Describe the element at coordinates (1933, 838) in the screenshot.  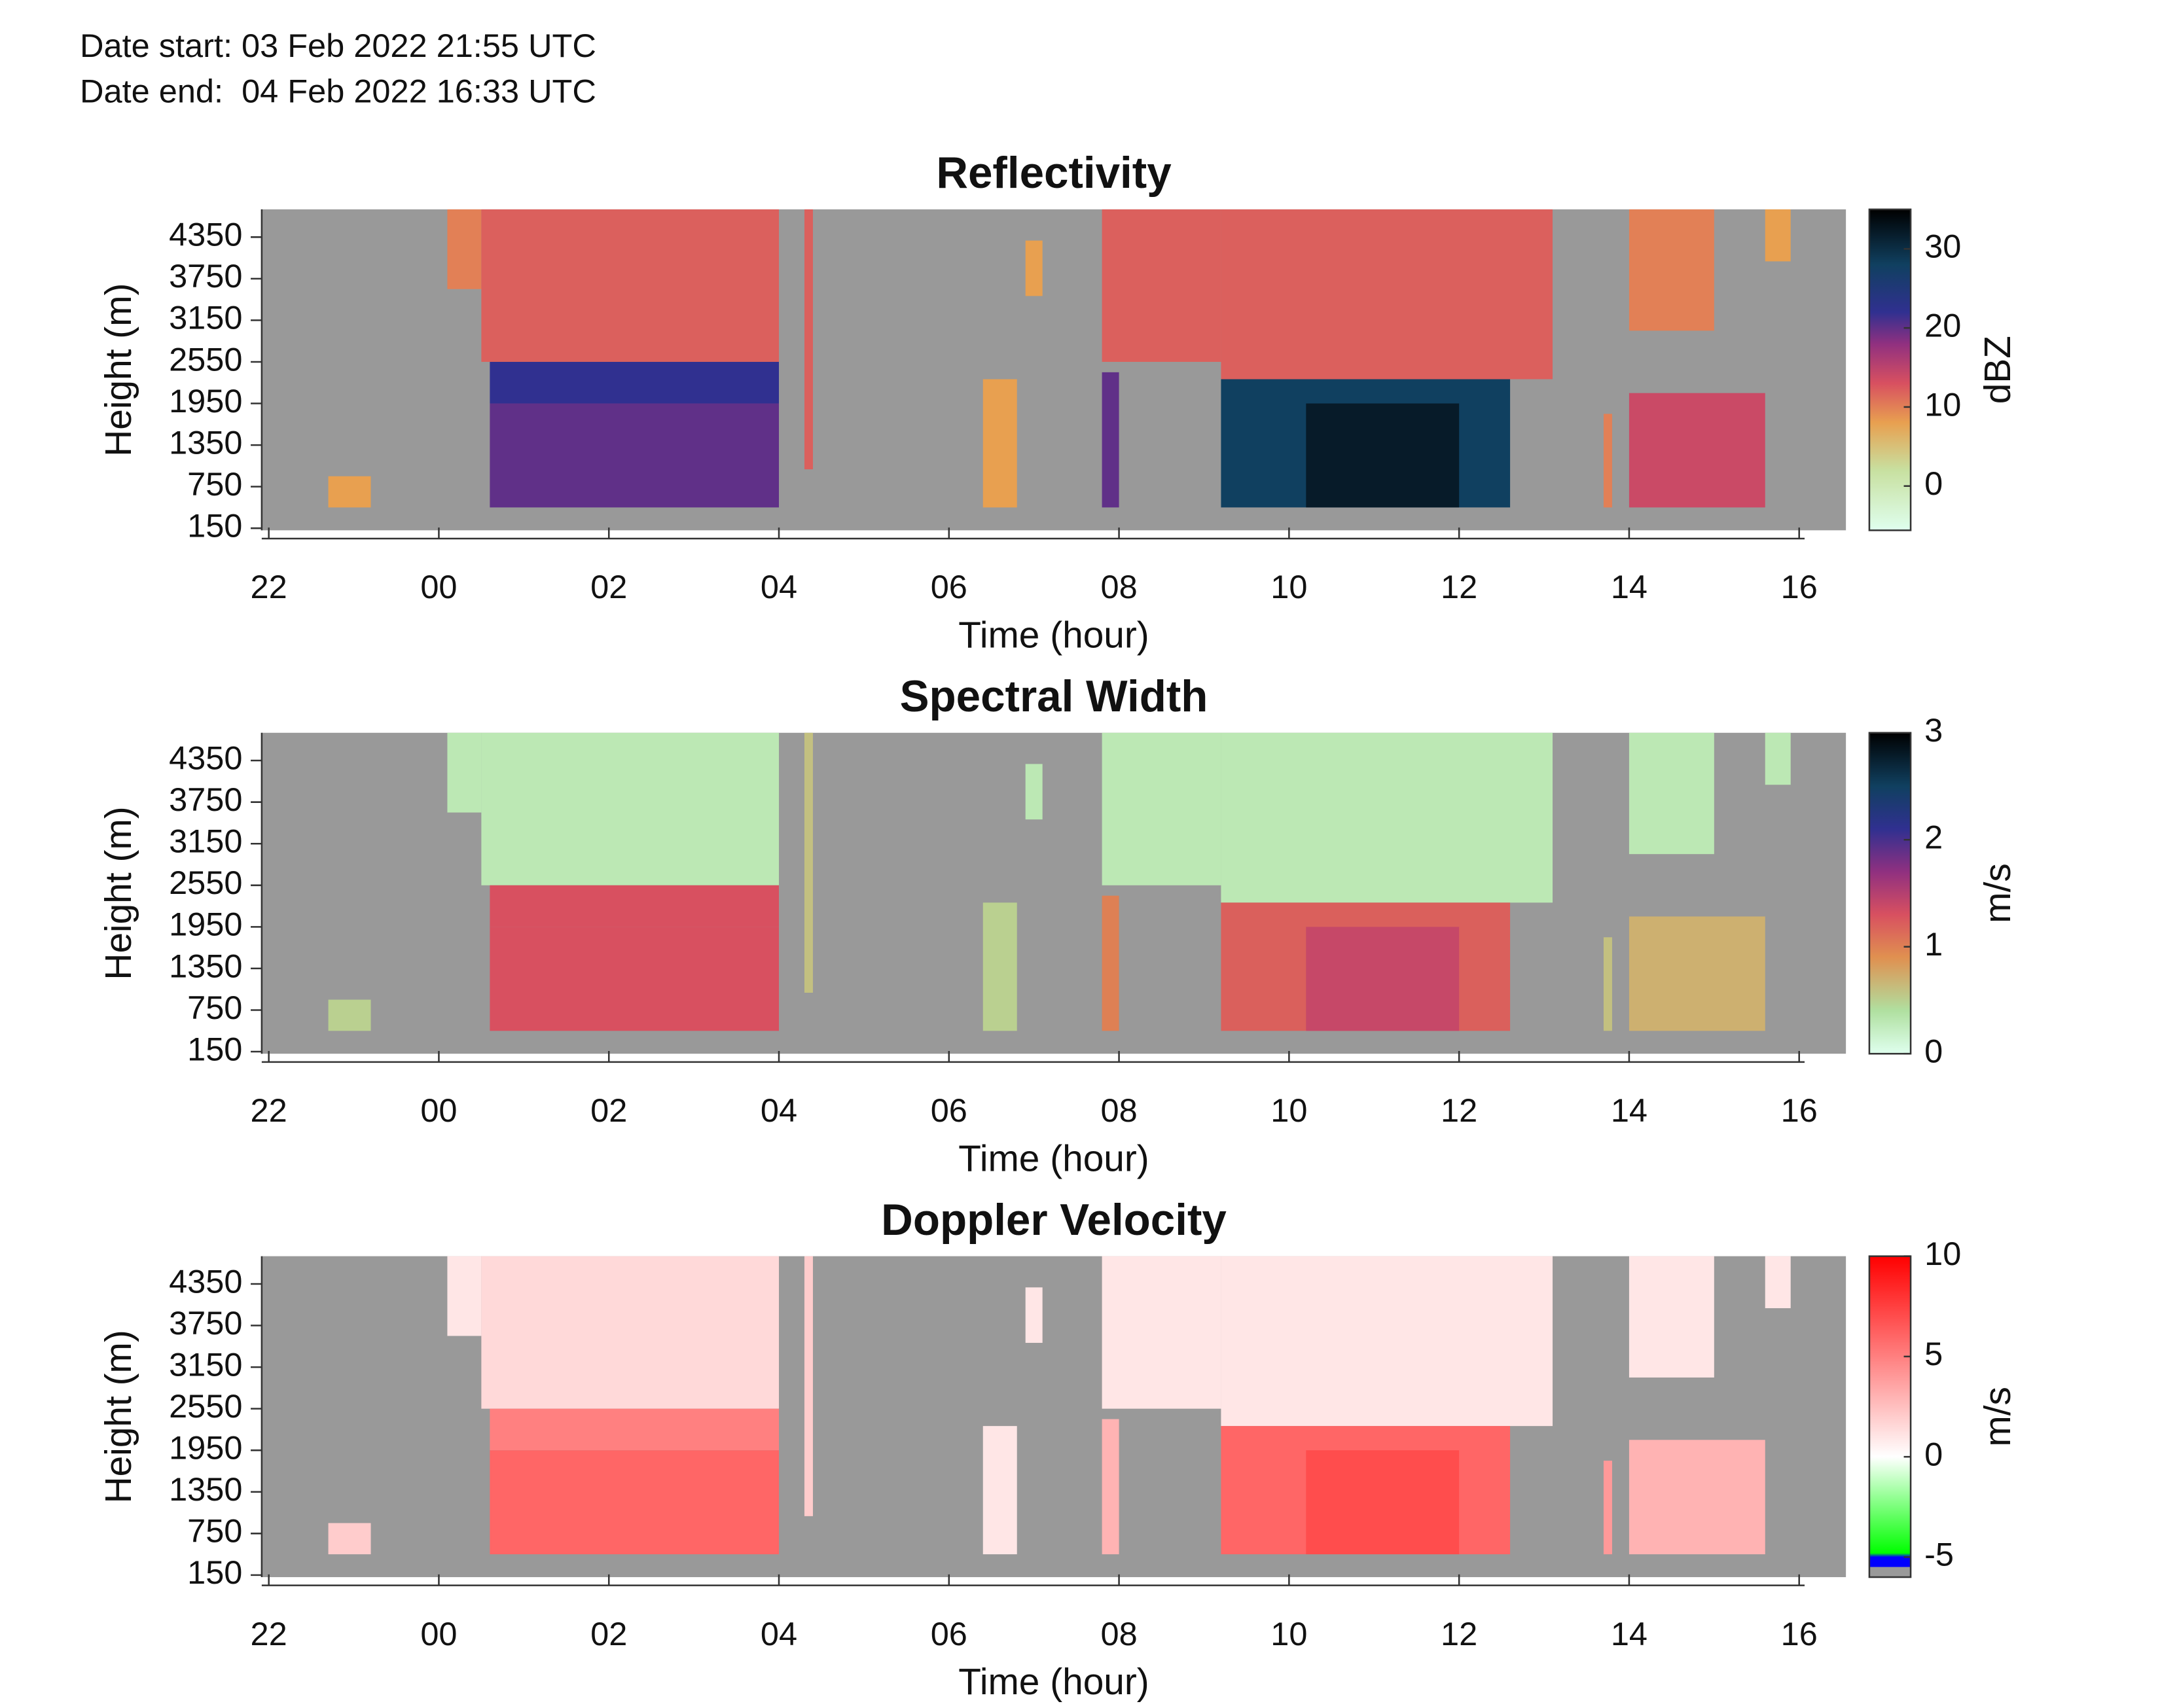
I see `colorbar-tick-label: 2` at that location.